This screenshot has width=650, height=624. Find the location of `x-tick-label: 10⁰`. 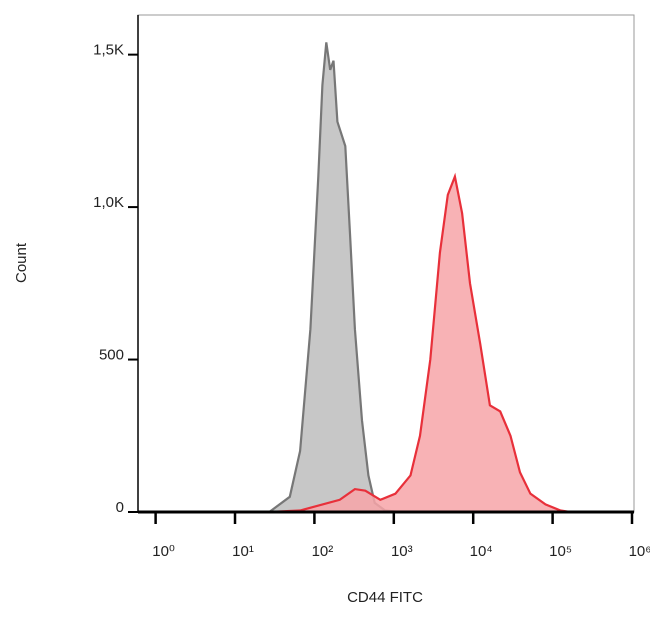

x-tick-label: 10⁰ is located at coordinates (163, 551).